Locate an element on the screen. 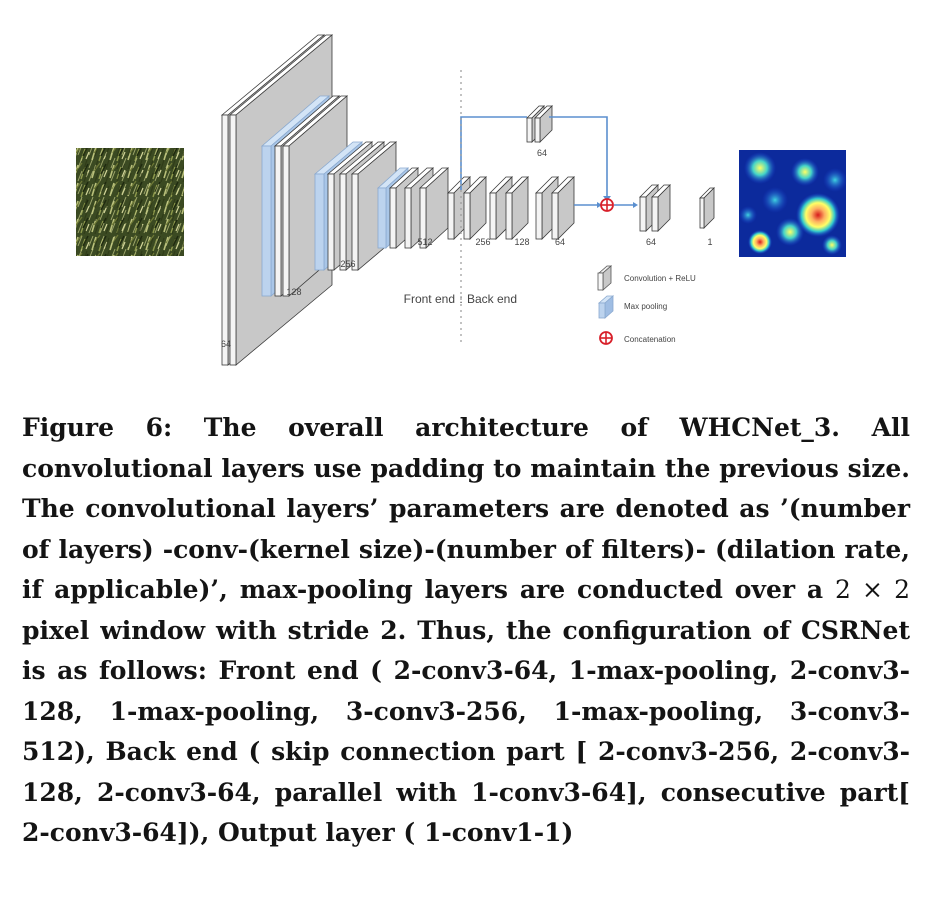  size-label-64-parallel: 64 is located at coordinates (542, 153).